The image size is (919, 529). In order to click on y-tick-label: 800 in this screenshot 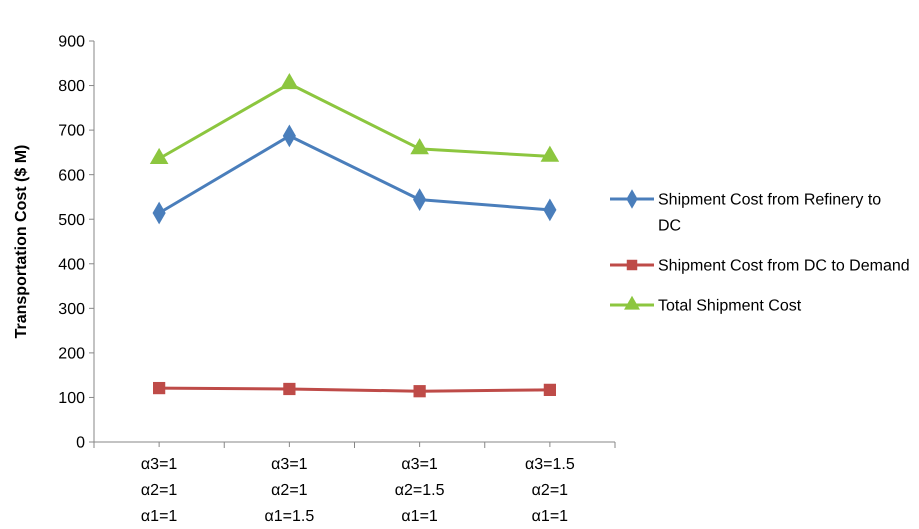, I will do `click(72, 87)`.